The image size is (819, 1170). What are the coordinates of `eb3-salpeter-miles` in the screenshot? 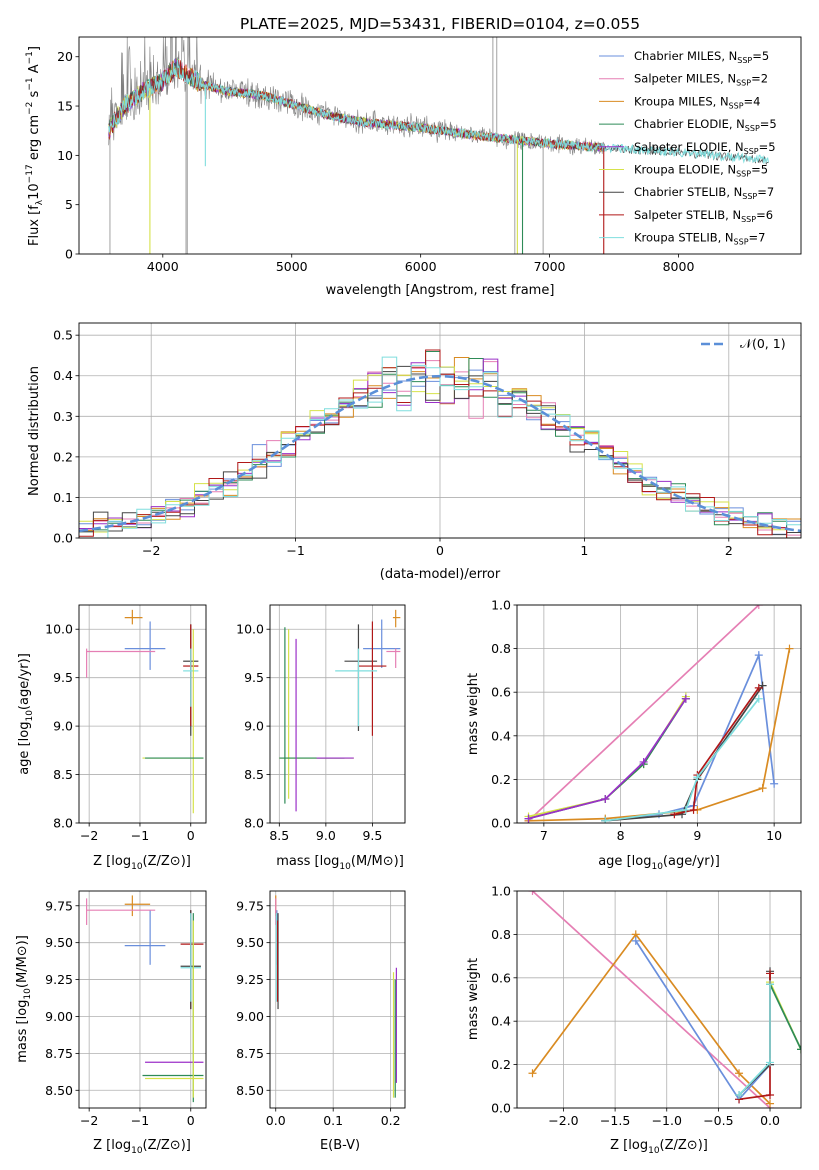 It's located at (121, 911).